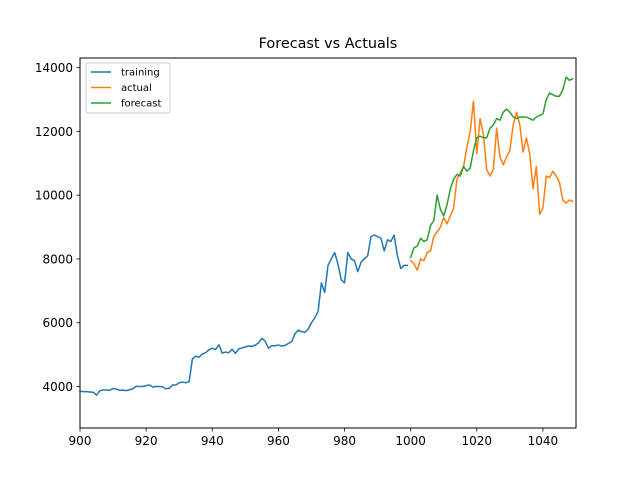  Describe the element at coordinates (344, 441) in the screenshot. I see `x-tick-label: 980` at that location.